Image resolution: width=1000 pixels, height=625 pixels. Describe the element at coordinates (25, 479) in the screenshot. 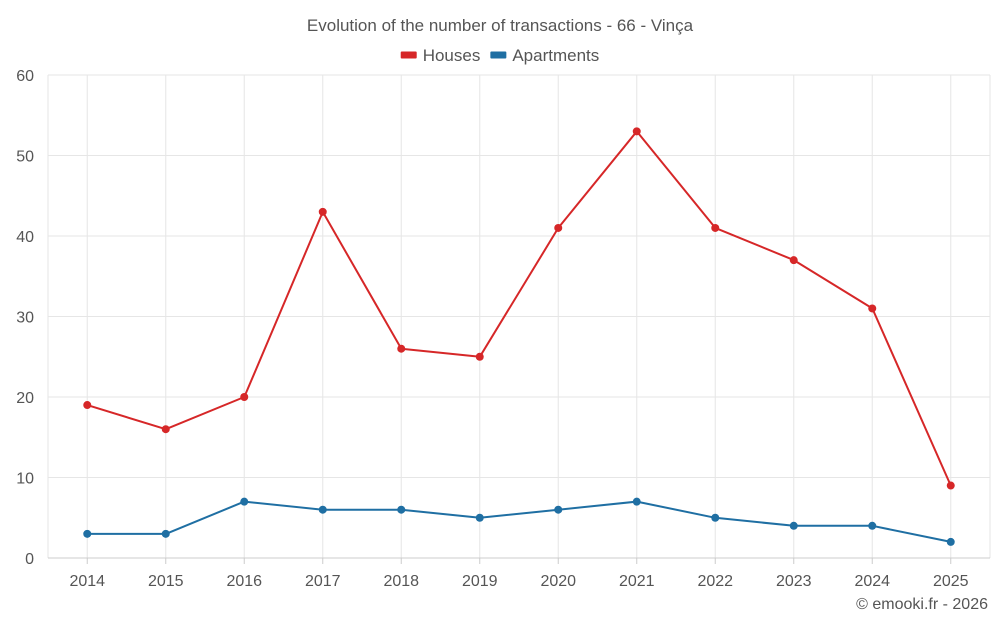

I see `y-tick-label: 10` at that location.